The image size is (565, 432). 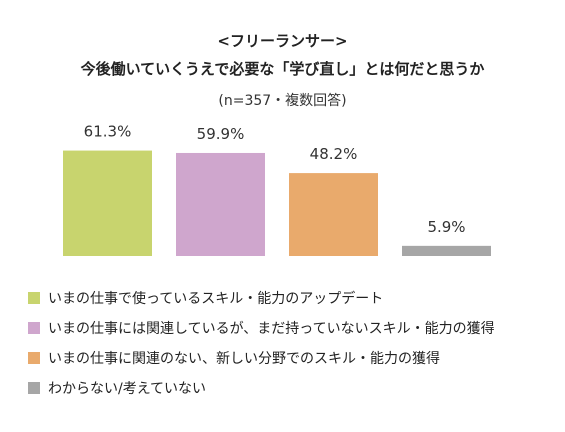 What do you see at coordinates (127, 389) in the screenshot?
I see `legend-label: わからない/考えていない` at bounding box center [127, 389].